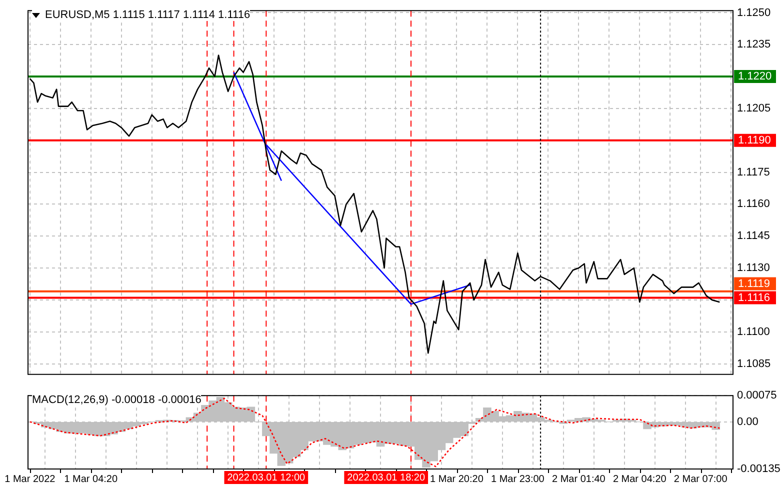 The height and width of the screenshot is (489, 781). What do you see at coordinates (754, 284) in the screenshot?
I see `ref-line-label: 1.1119` at bounding box center [754, 284].